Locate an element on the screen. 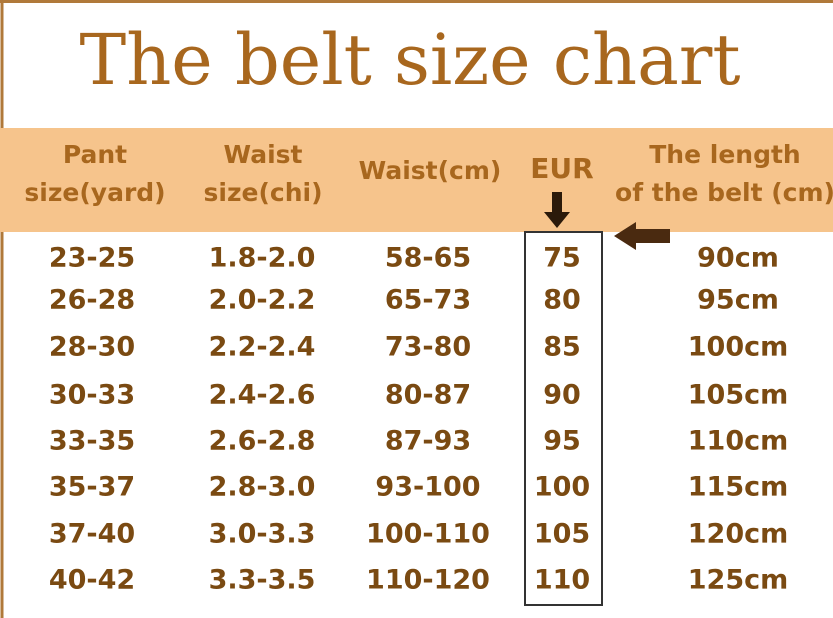 The image size is (833, 618). header-label: Waist(cm) is located at coordinates (430, 170).